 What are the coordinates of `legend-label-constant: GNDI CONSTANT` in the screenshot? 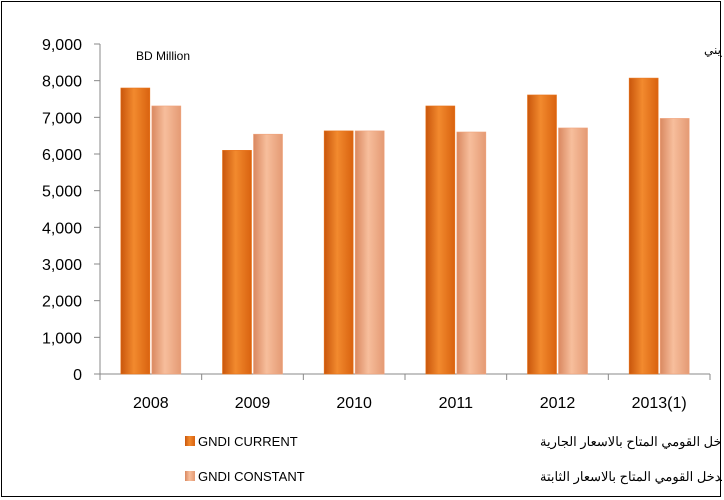 It's located at (251, 476).